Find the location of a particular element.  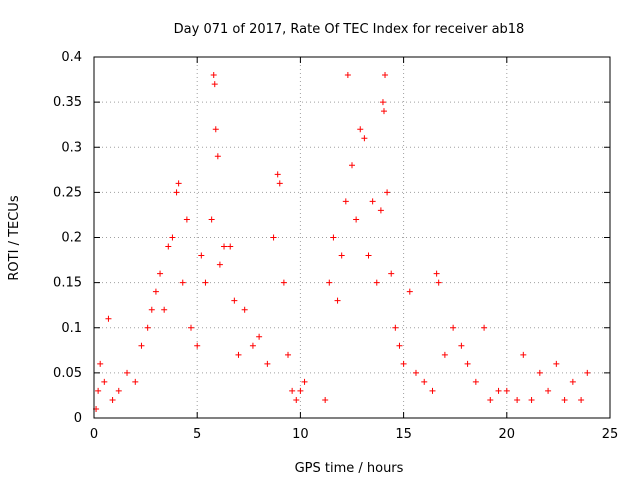

y-tick-label: 0.1 is located at coordinates (71, 328).